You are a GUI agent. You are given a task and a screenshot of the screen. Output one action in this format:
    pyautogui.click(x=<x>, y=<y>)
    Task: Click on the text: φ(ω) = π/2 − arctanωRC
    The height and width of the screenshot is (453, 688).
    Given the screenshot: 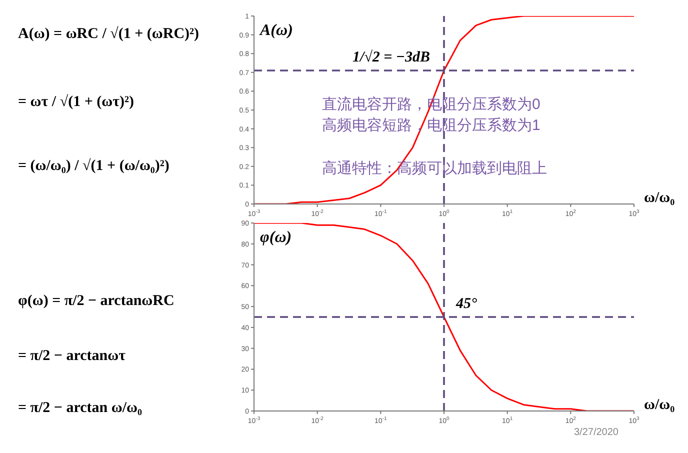 What is the action you would take?
    pyautogui.click(x=96, y=301)
    